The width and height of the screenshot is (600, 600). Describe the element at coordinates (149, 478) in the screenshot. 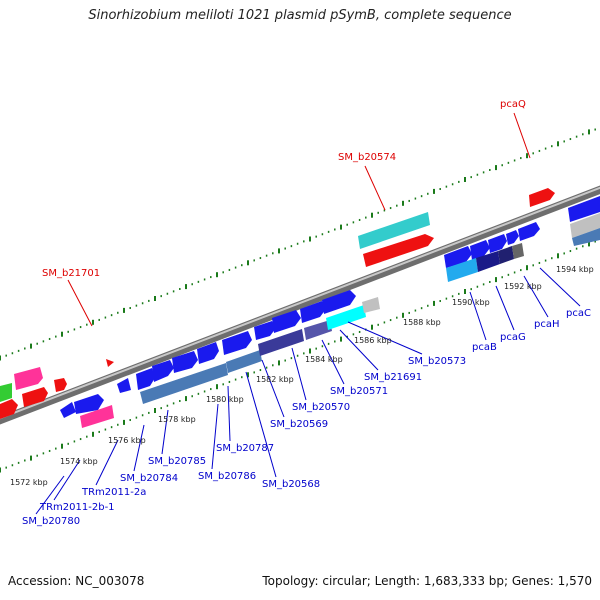

I see `gene-label: SM_b20784` at that location.